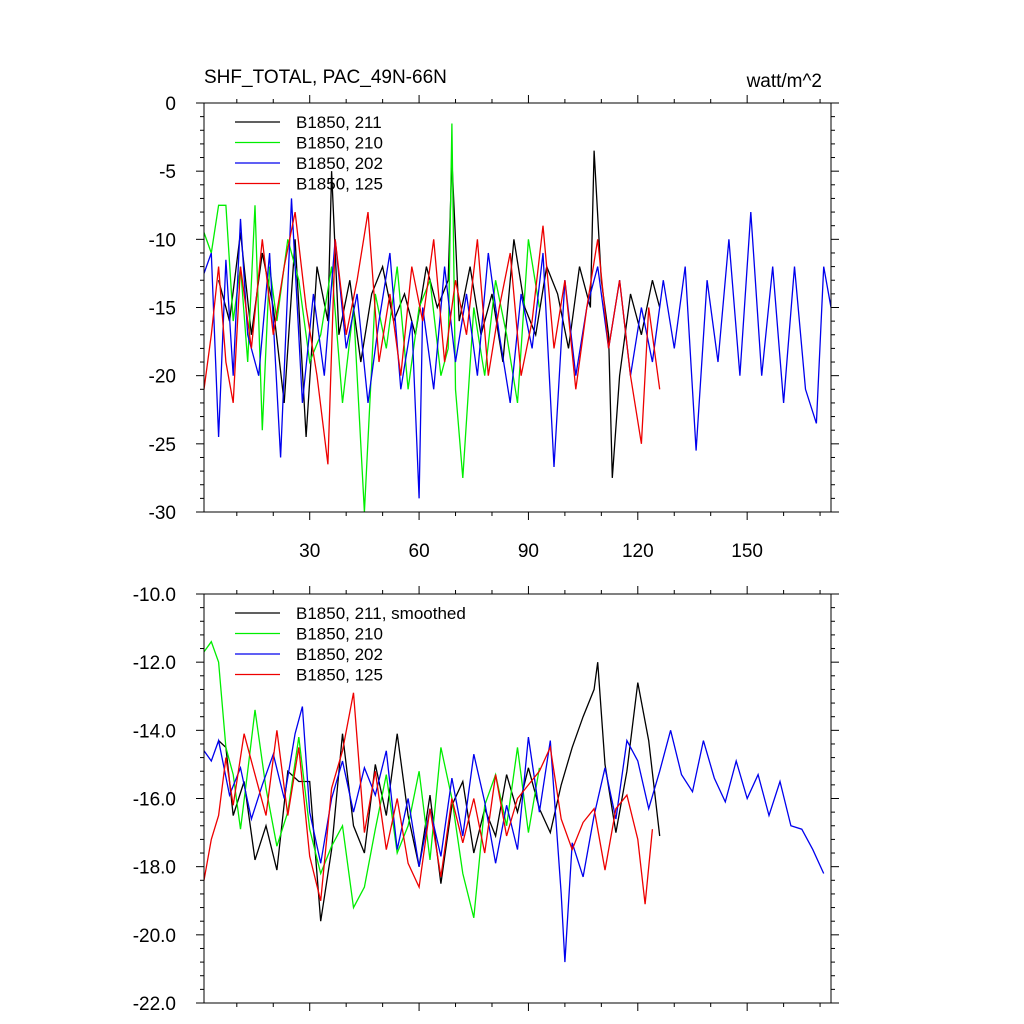 The width and height of the screenshot is (1024, 1024). I want to click on y-tick-label: -16.0, so click(154, 800).